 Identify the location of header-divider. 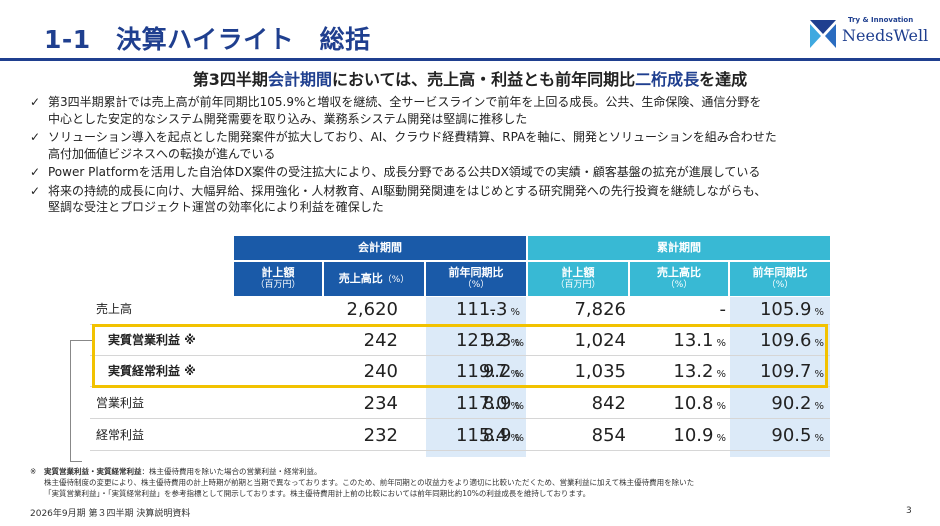
(470, 59).